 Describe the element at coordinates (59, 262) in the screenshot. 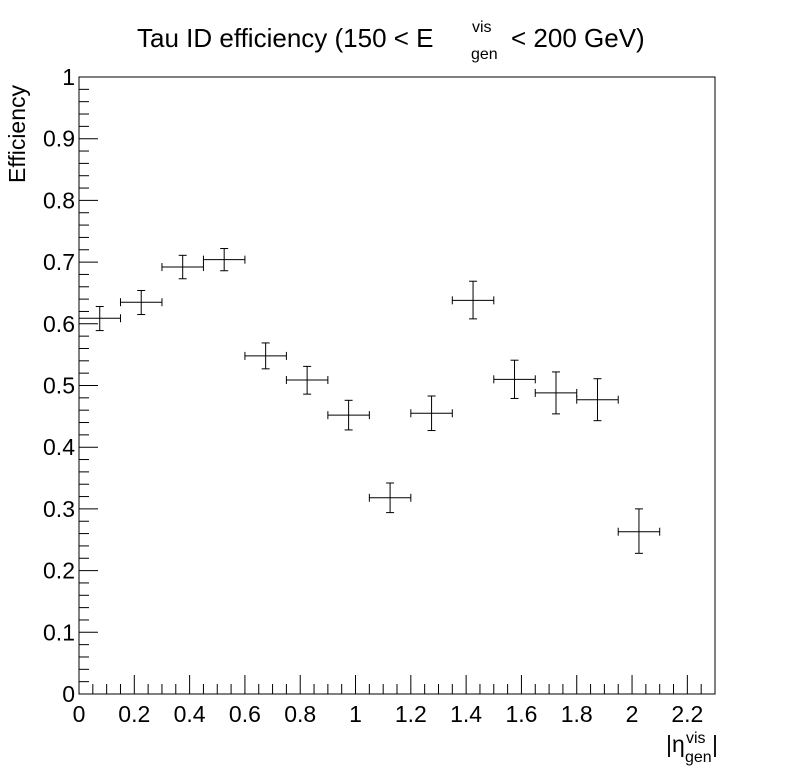

I see `y-tick-label: 0.7` at that location.